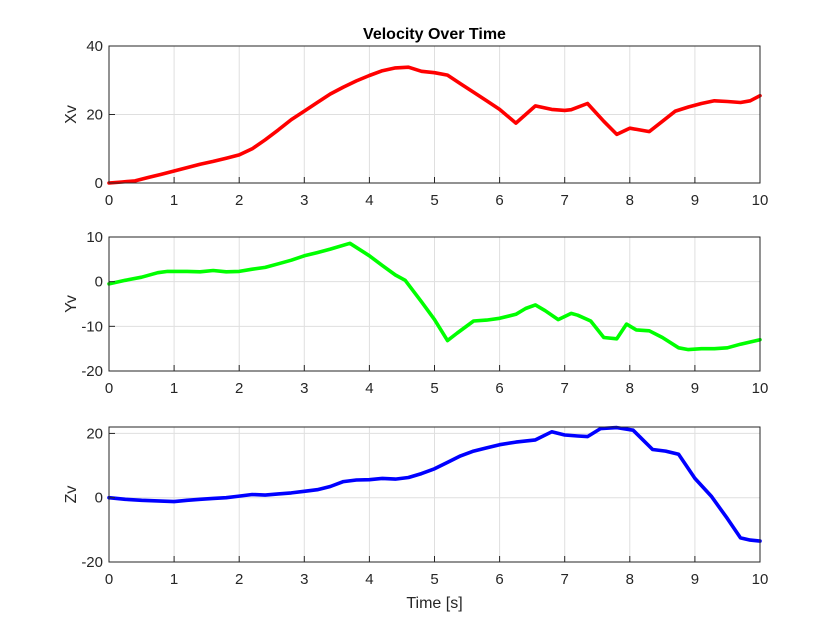 The width and height of the screenshot is (840, 630). What do you see at coordinates (109, 200) in the screenshot?
I see `xv-x-tick-label: 0` at bounding box center [109, 200].